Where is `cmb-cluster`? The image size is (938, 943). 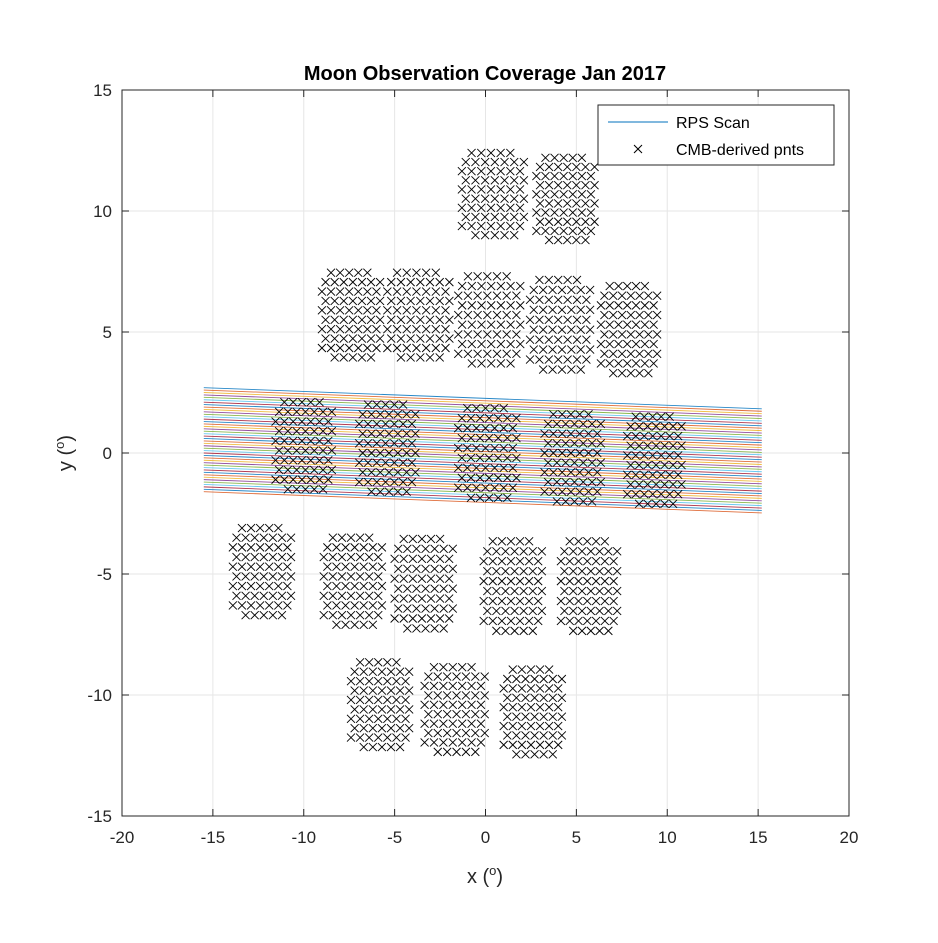
cmb-cluster is located at coordinates (455, 709).